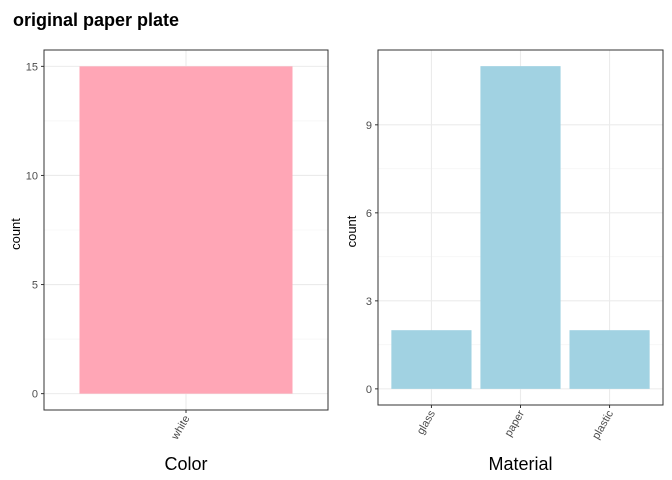 The image size is (672, 480). What do you see at coordinates (369, 302) in the screenshot?
I see `panel2-y-tick-label: 3` at bounding box center [369, 302].